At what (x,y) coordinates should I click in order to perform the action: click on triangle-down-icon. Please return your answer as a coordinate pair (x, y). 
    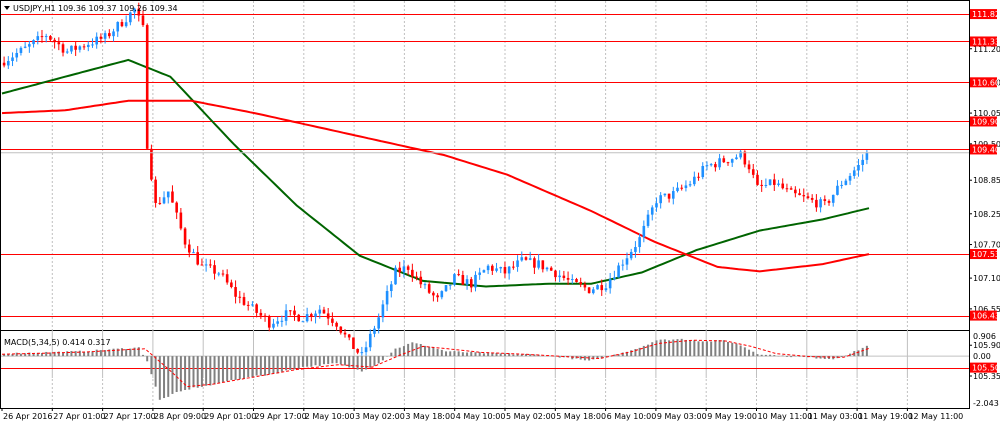
    Looking at the image, I should click on (7, 8).